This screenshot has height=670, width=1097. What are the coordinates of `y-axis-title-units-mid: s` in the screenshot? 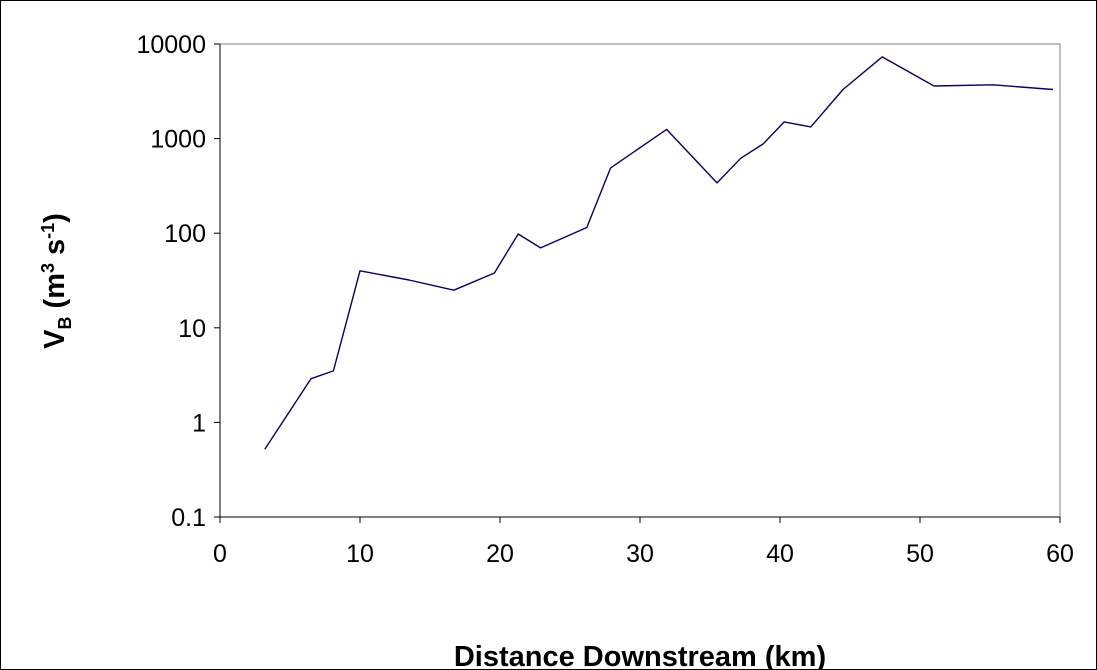 It's located at (55, 251).